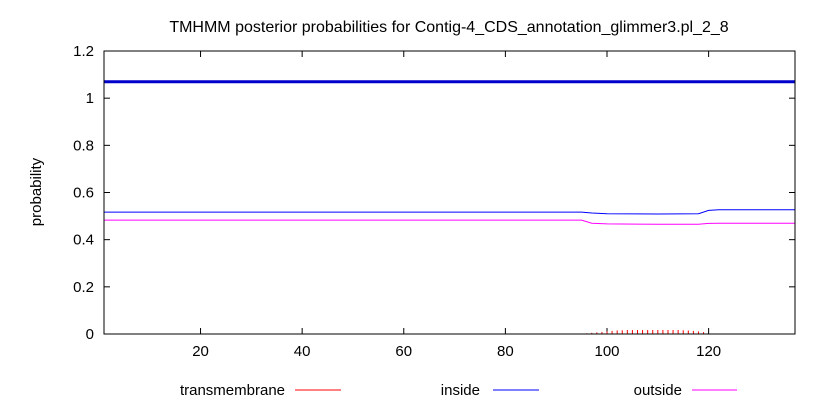 This screenshot has width=821, height=402. Describe the element at coordinates (708, 351) in the screenshot. I see `x-tick-label: 120` at that location.